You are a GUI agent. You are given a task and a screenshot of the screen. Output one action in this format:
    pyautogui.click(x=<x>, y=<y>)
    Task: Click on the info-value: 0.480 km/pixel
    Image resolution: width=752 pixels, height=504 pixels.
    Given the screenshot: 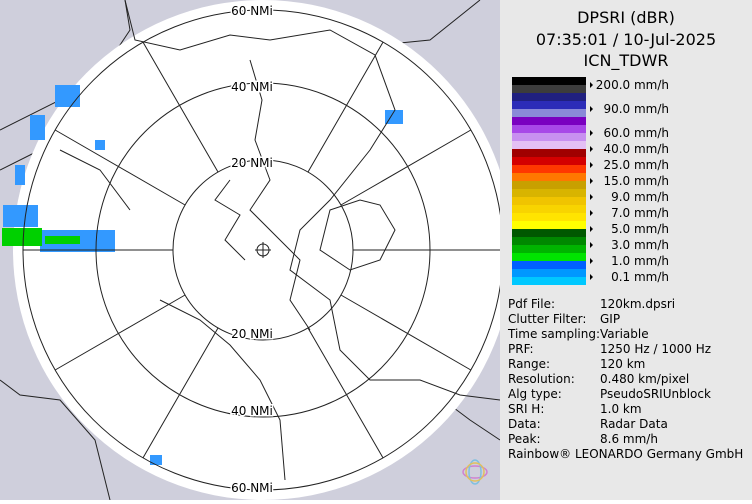 What is the action you would take?
    pyautogui.click(x=644, y=379)
    